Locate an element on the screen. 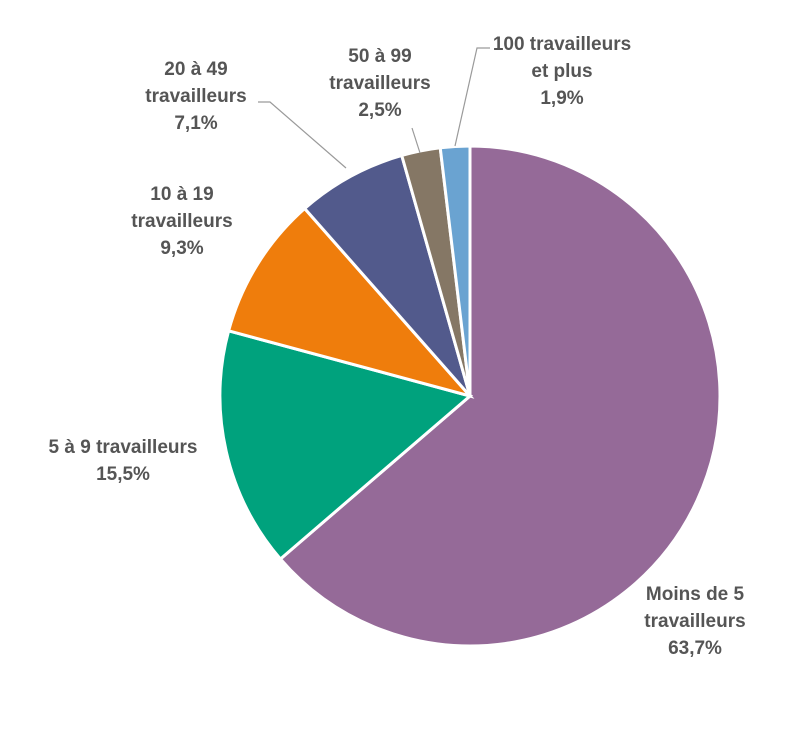  pie-slice-10-a-19-travailleurs is located at coordinates (350, 302).